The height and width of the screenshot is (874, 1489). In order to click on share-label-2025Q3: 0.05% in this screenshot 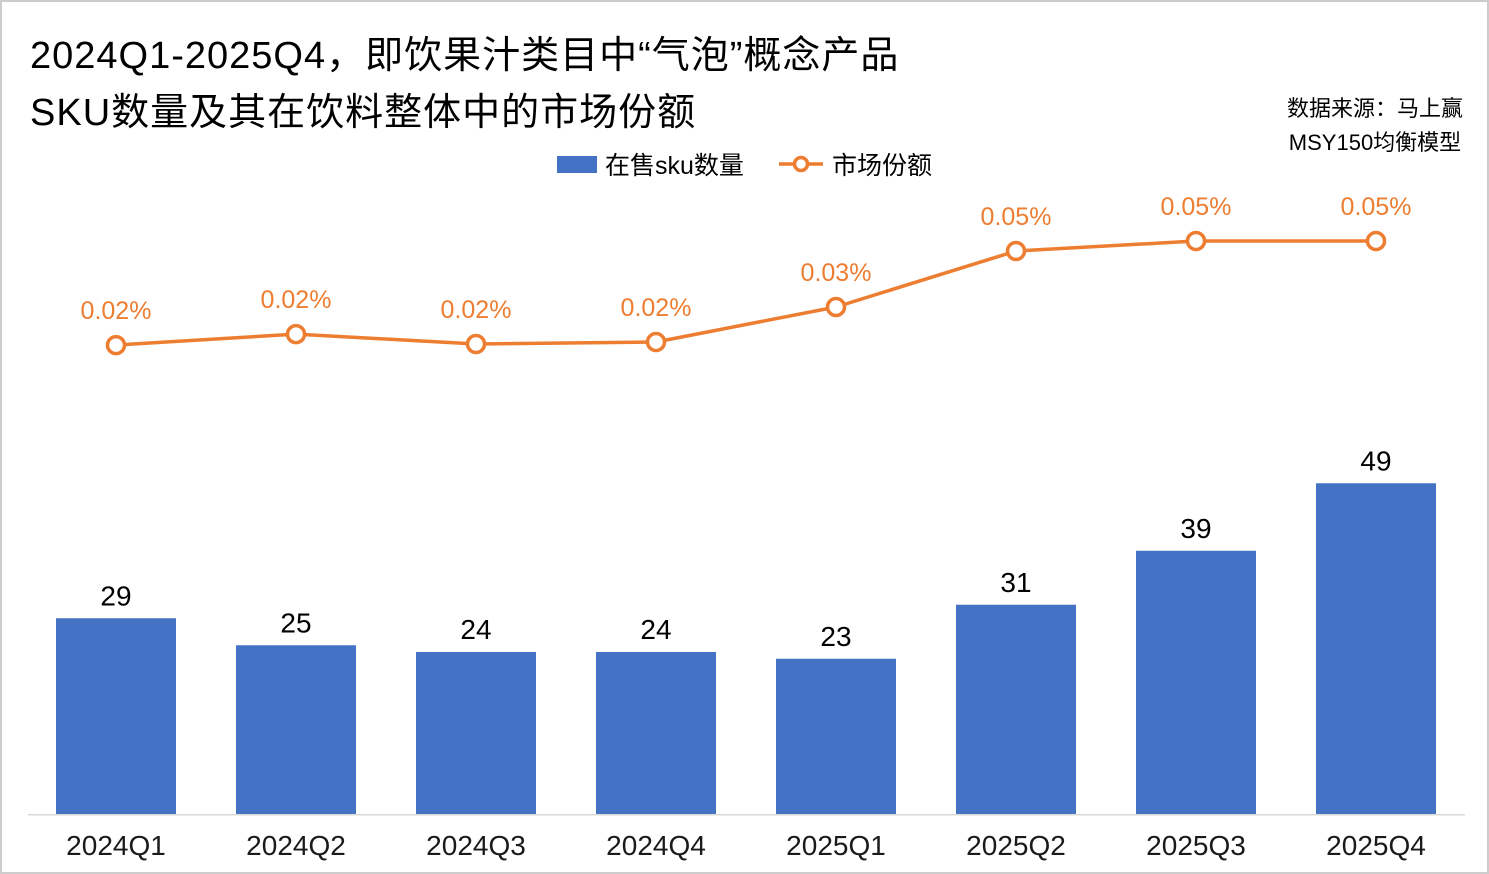, I will do `click(1196, 207)`.